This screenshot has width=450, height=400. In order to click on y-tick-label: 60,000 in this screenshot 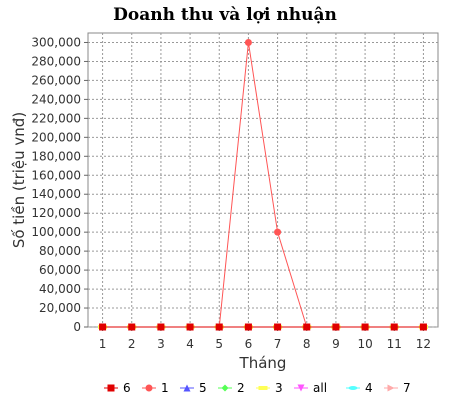, I will do `click(60, 270)`.